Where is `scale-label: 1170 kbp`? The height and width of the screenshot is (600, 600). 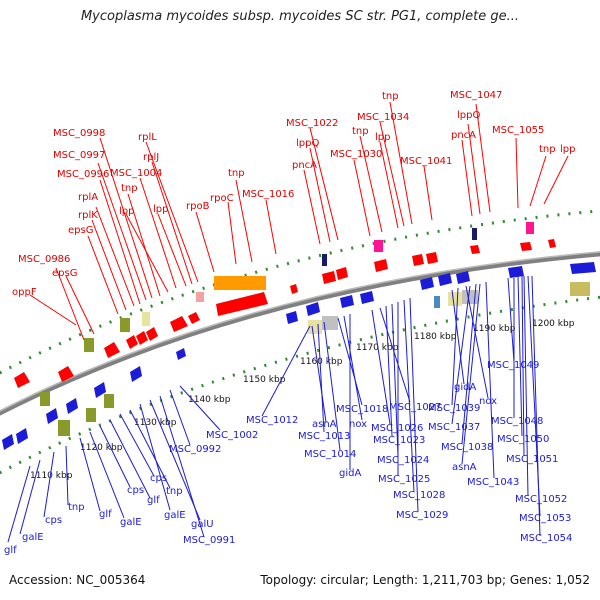 scale-label: 1170 kbp is located at coordinates (377, 348).